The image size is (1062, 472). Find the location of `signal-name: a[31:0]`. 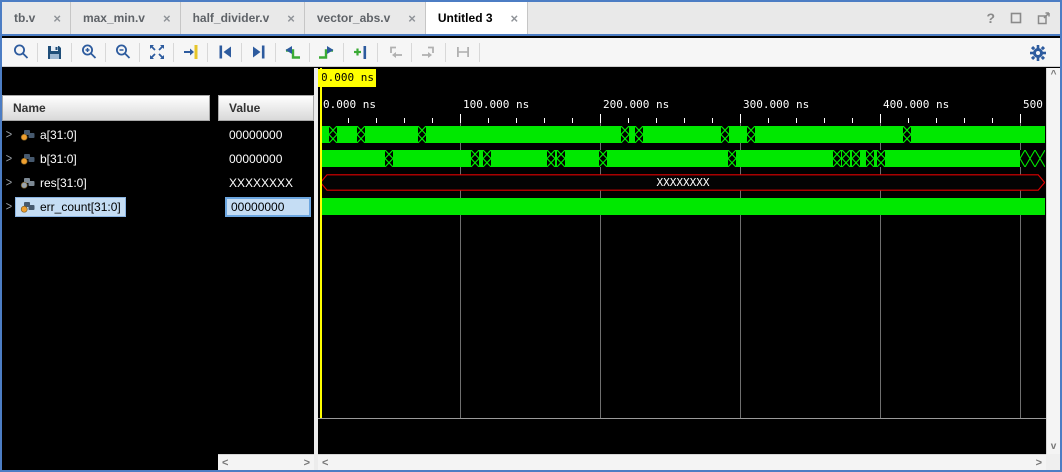

signal-name: a[31:0] is located at coordinates (48, 135).